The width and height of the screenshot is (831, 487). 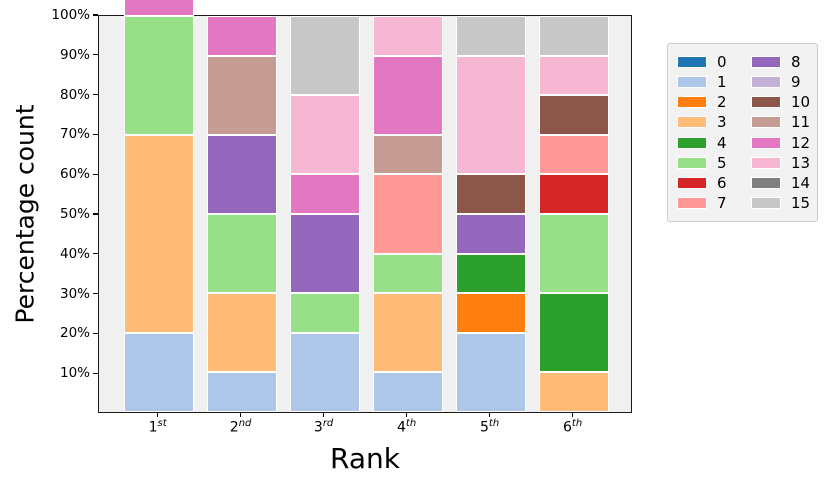 I want to click on legend-label: 9, so click(x=796, y=82).